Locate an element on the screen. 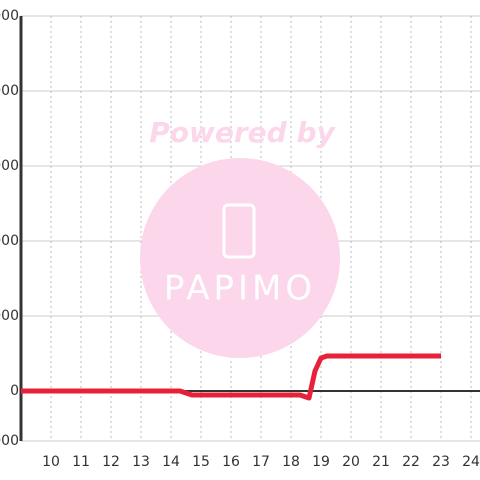 The height and width of the screenshot is (480, 480). y-tick-label: 90,000 is located at coordinates (9, 166).